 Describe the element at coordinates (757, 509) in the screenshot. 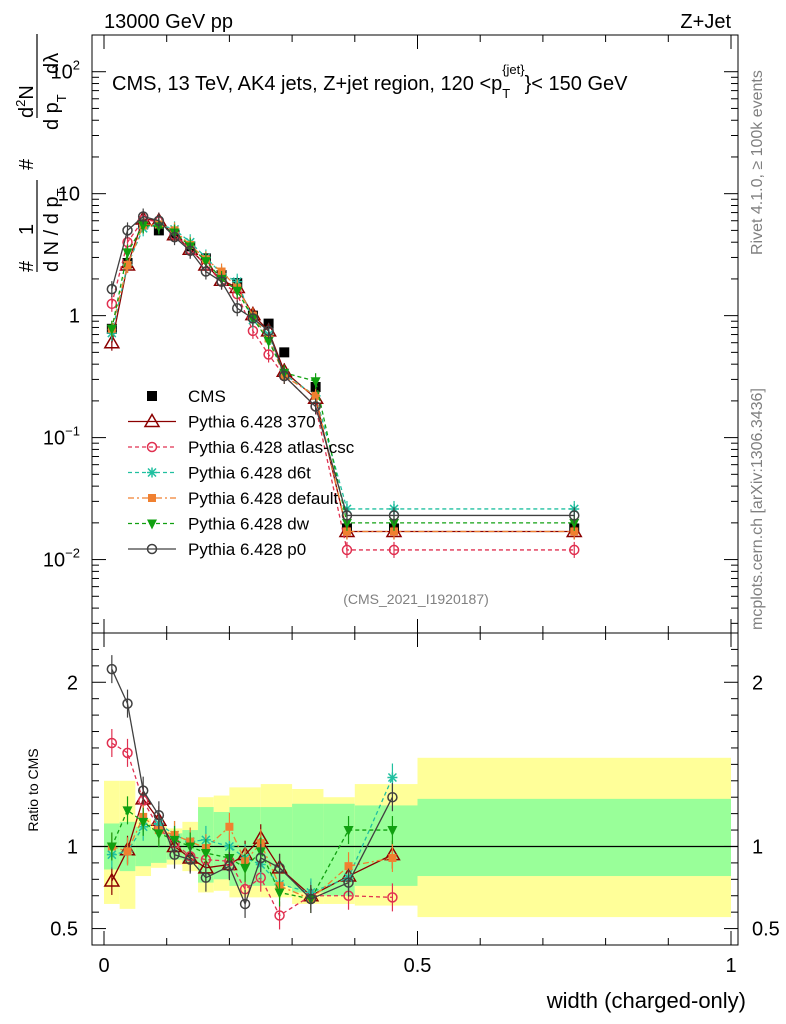

I see `mcplots-label: mcplots.cern.ch [arXiv:1306.3436]` at that location.